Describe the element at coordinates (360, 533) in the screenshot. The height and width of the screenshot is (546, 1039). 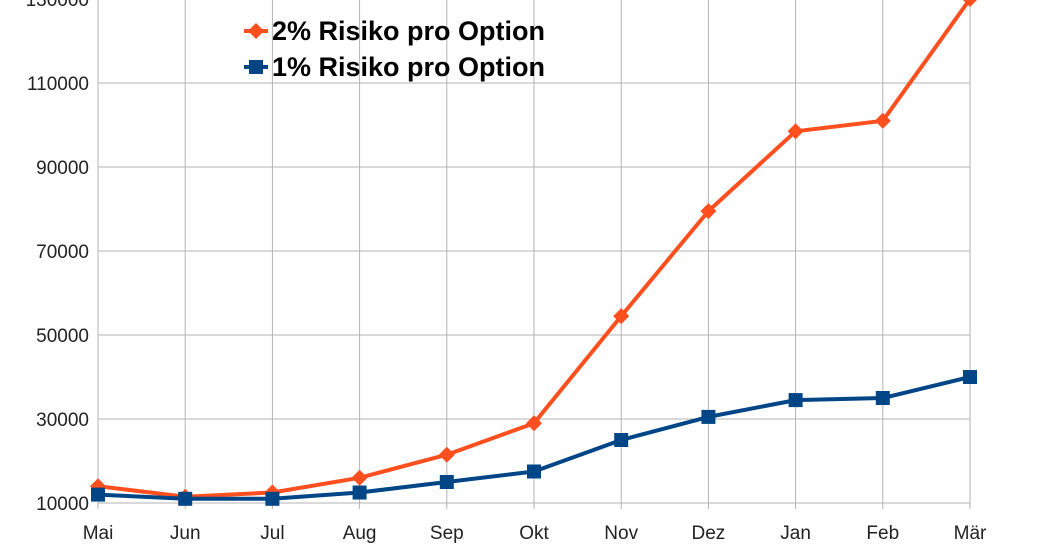
I see `x-tick-label: Aug` at that location.